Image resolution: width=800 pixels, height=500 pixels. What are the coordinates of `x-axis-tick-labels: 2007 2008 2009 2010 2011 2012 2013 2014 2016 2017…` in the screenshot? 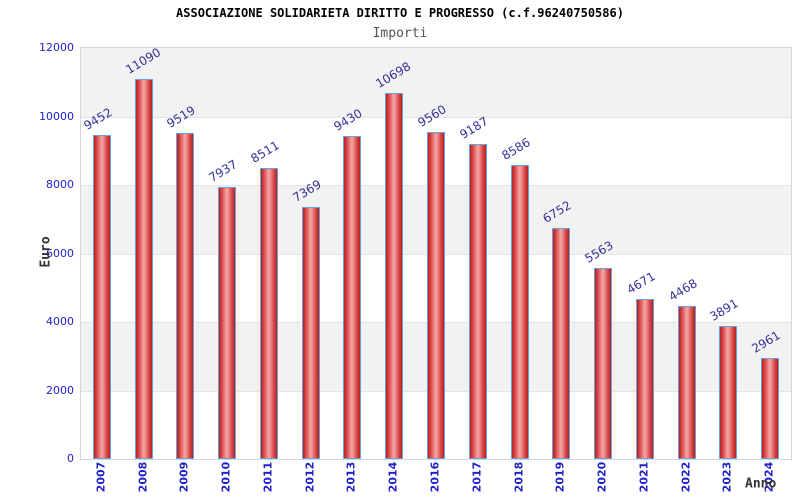 It's located at (435, 479).